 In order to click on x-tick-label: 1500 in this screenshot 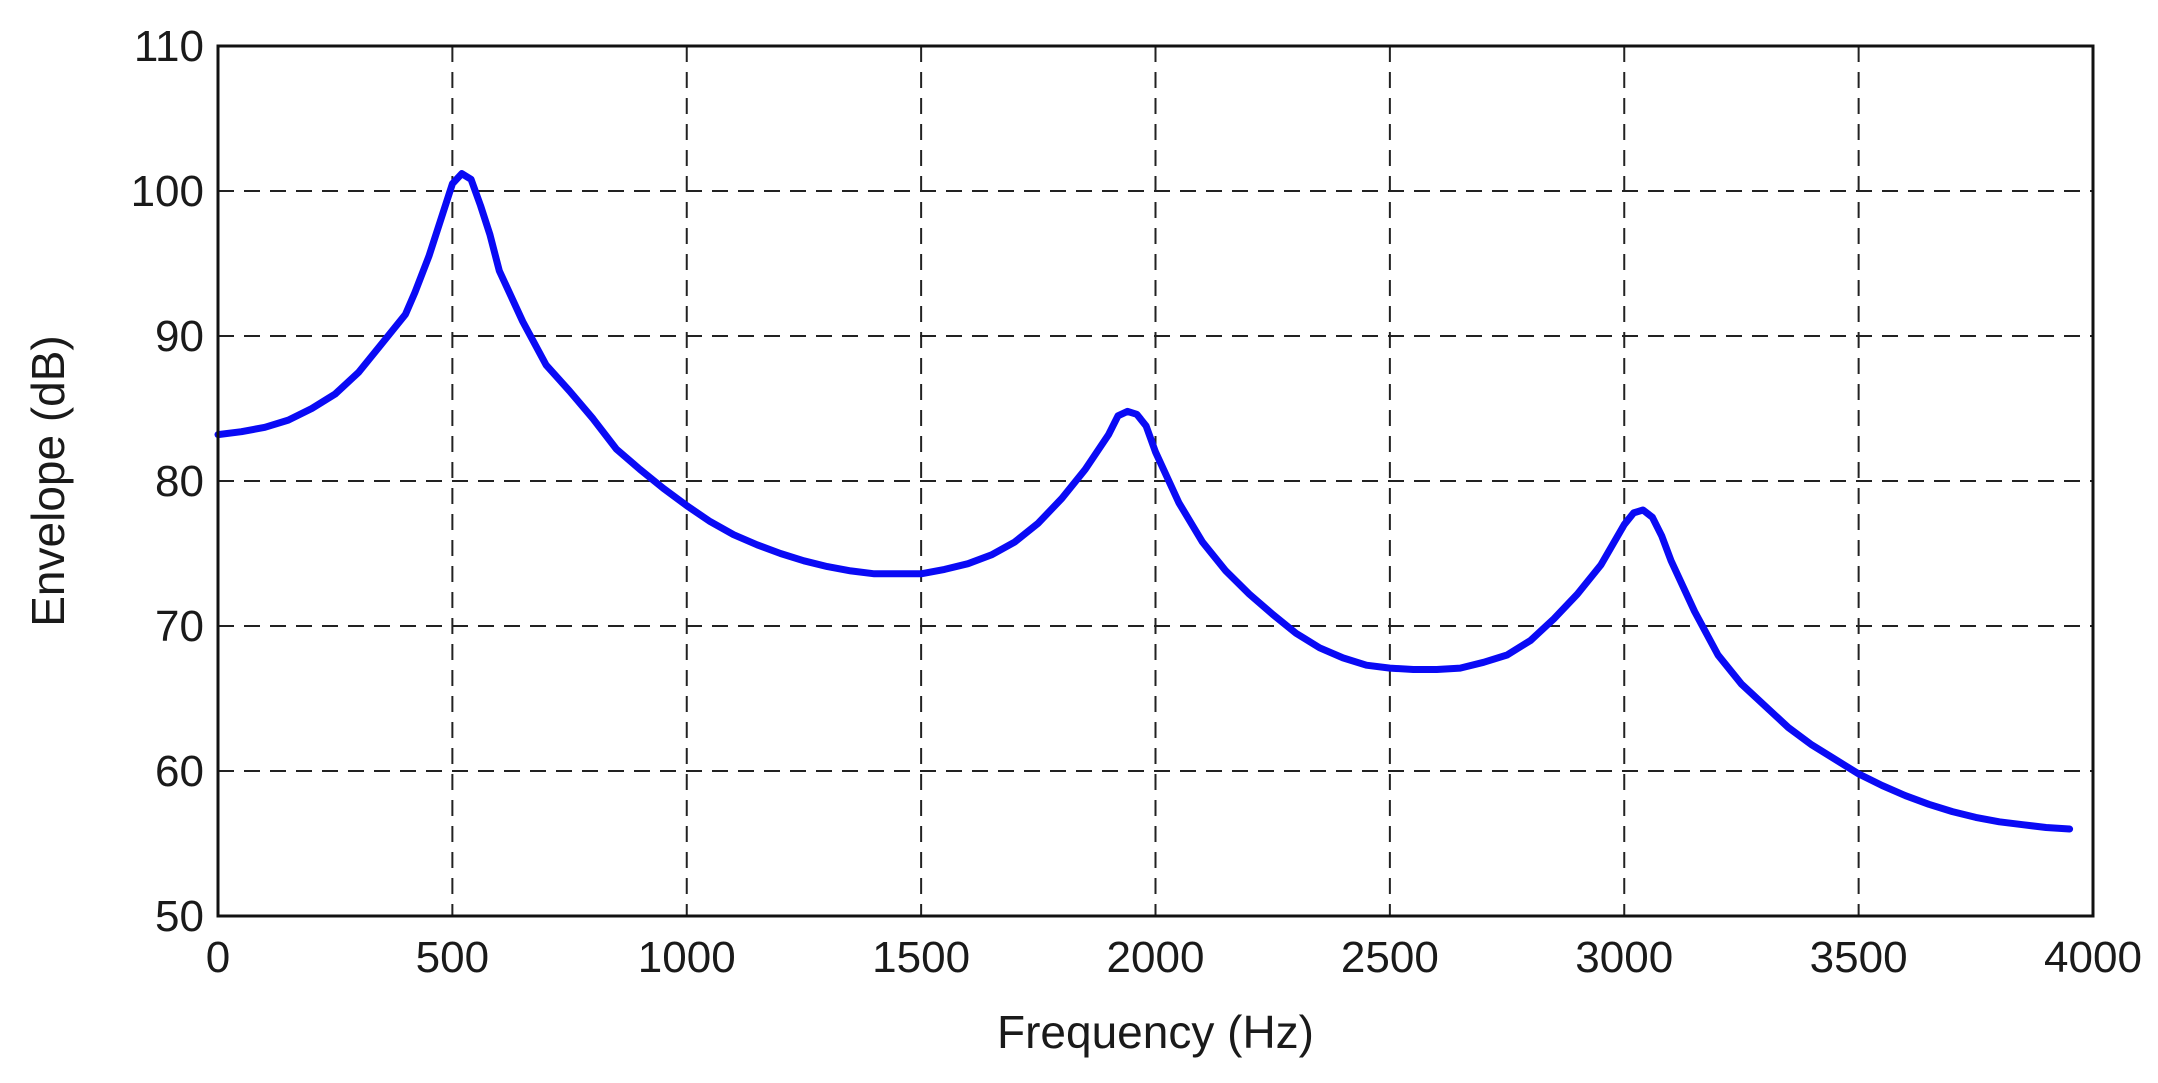, I will do `click(921, 957)`.